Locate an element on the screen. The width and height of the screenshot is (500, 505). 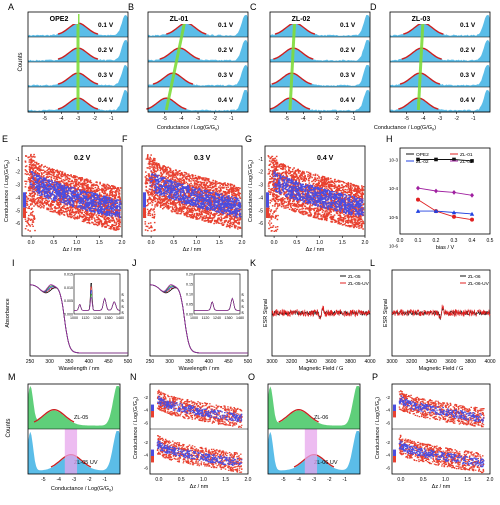
x-tick-label: 3000 is located at coordinates (391, 362).